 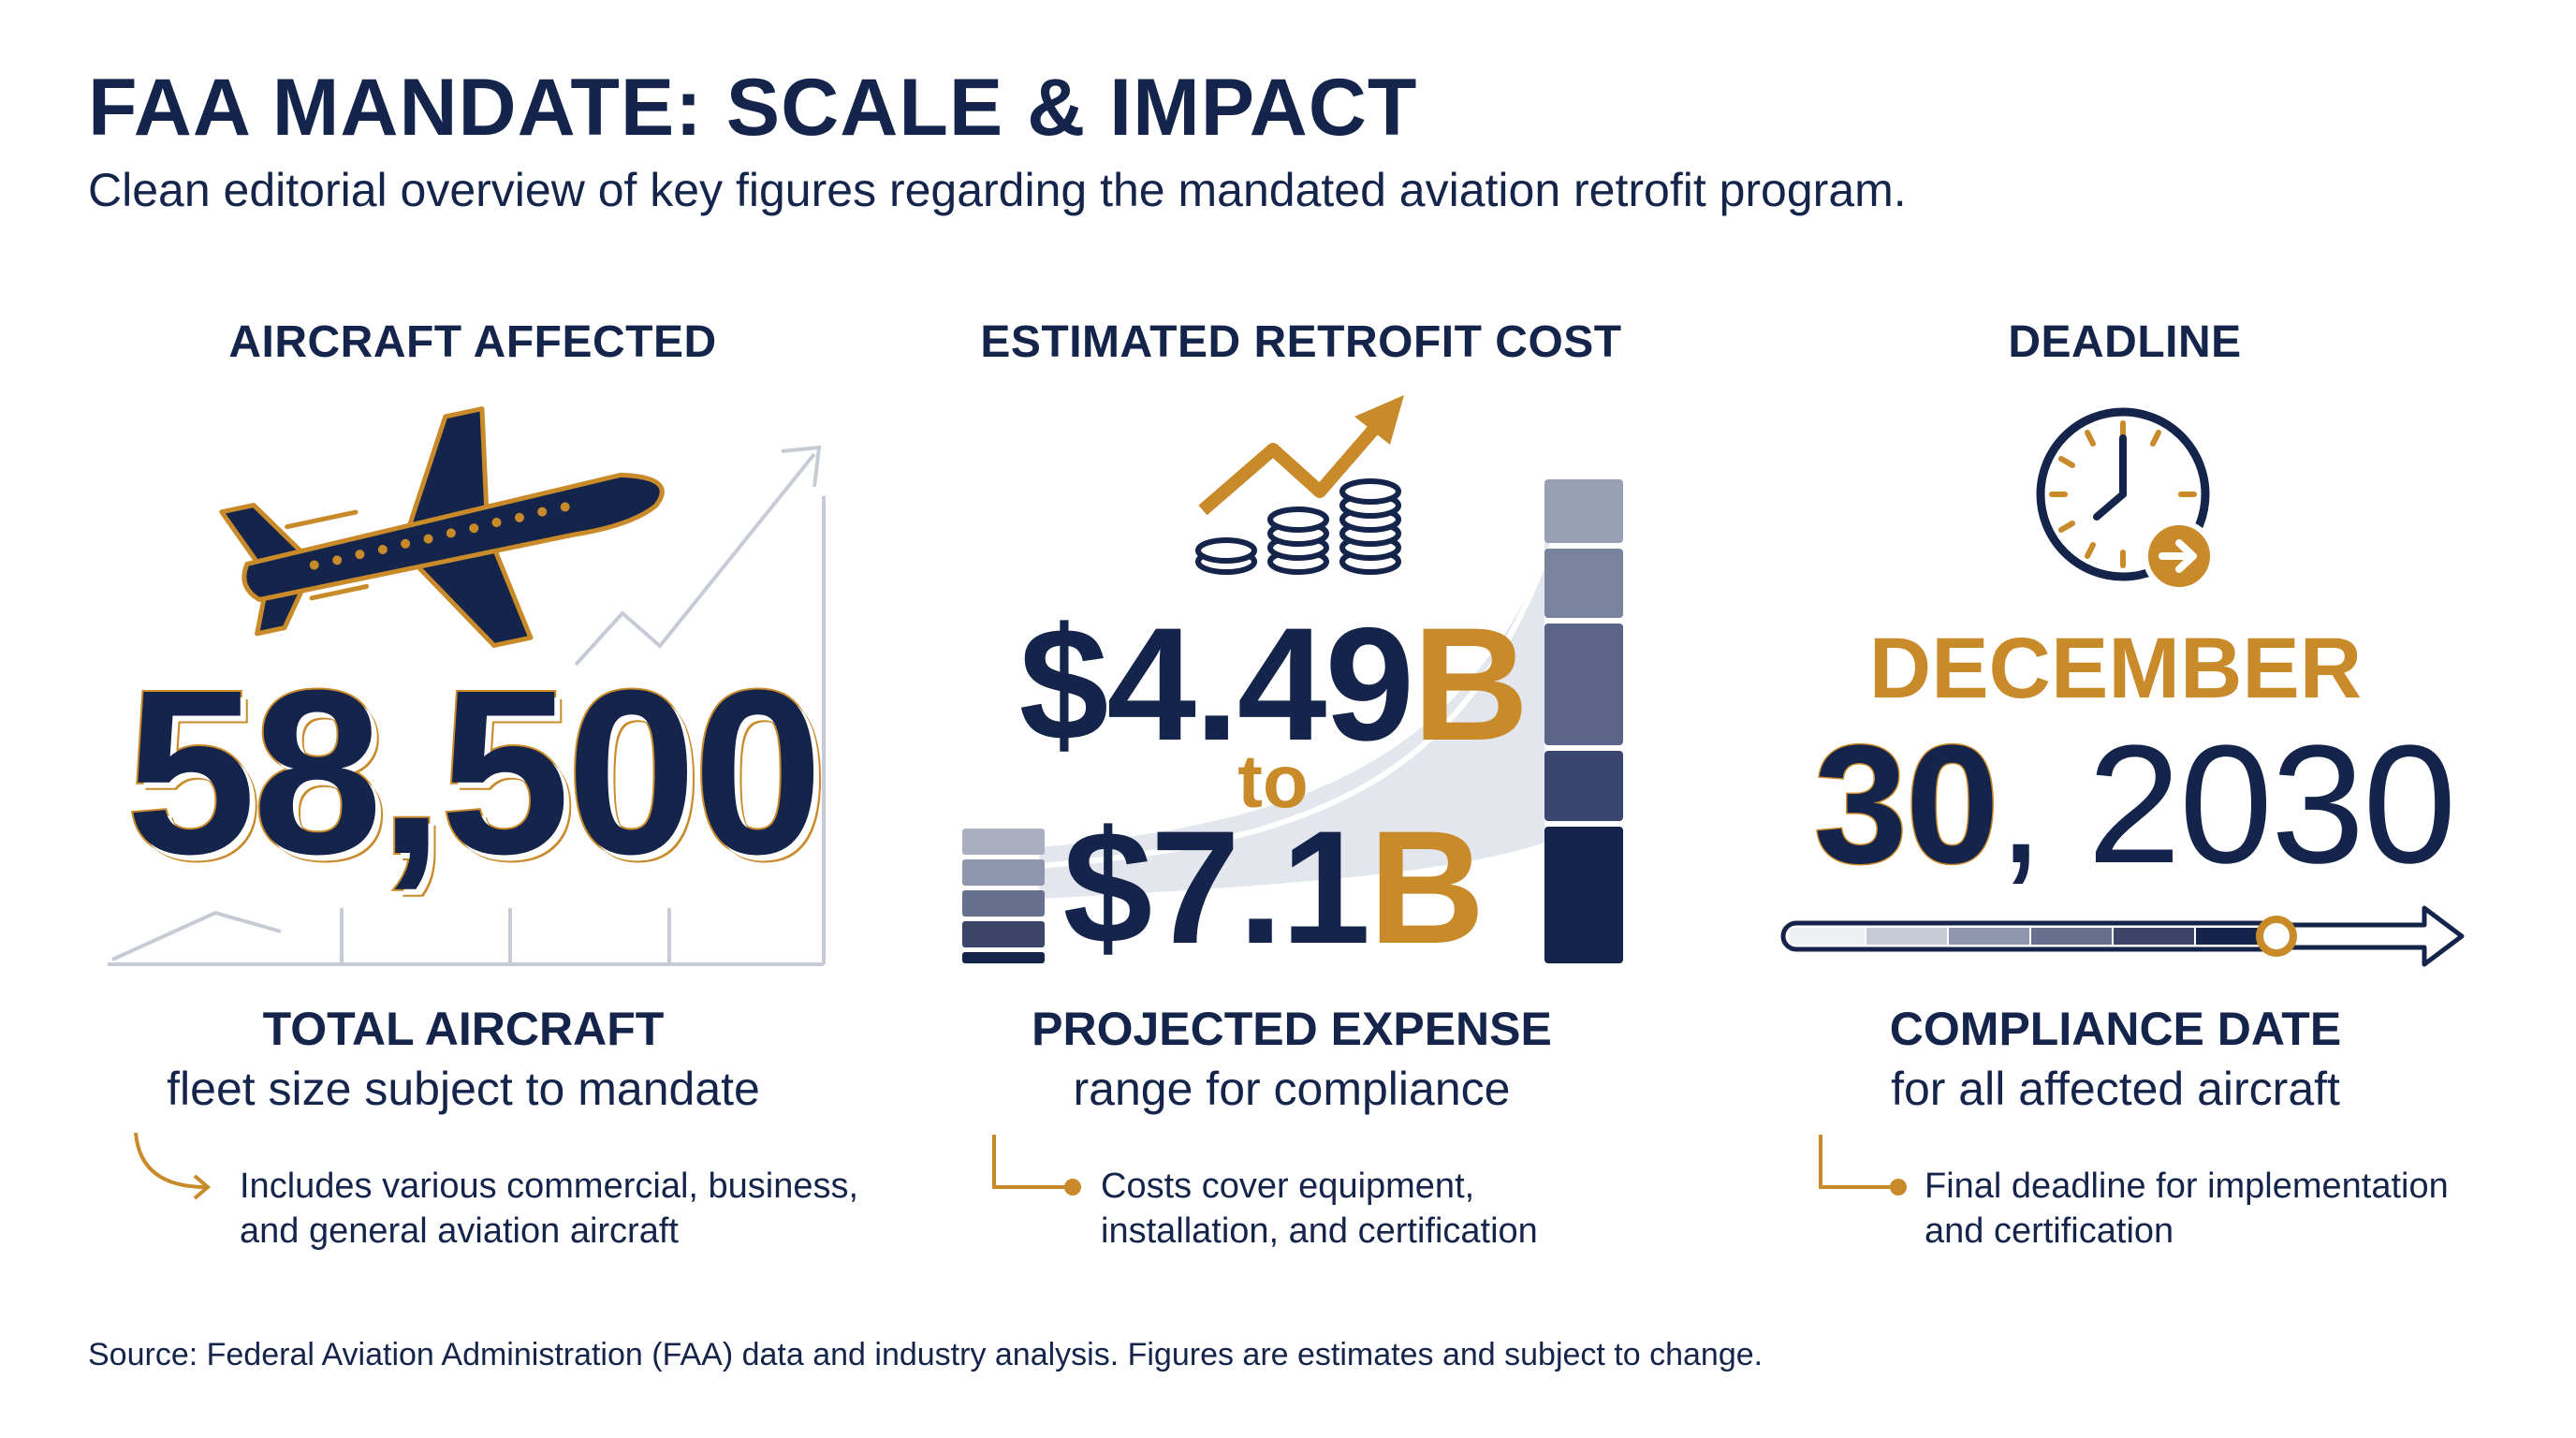 What do you see at coordinates (753, 108) in the screenshot?
I see `page-title: FAA MANDATE: SCALE & IMPACT` at bounding box center [753, 108].